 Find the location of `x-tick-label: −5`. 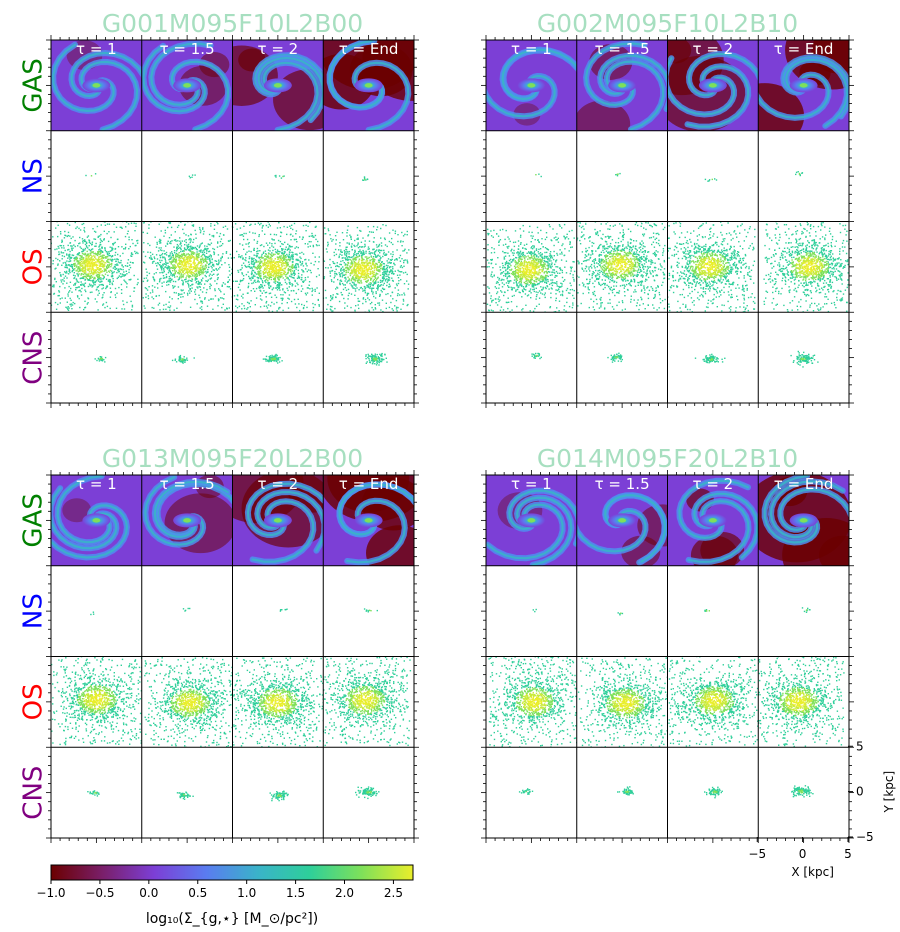

x-tick-label: −5 is located at coordinates (757, 854).